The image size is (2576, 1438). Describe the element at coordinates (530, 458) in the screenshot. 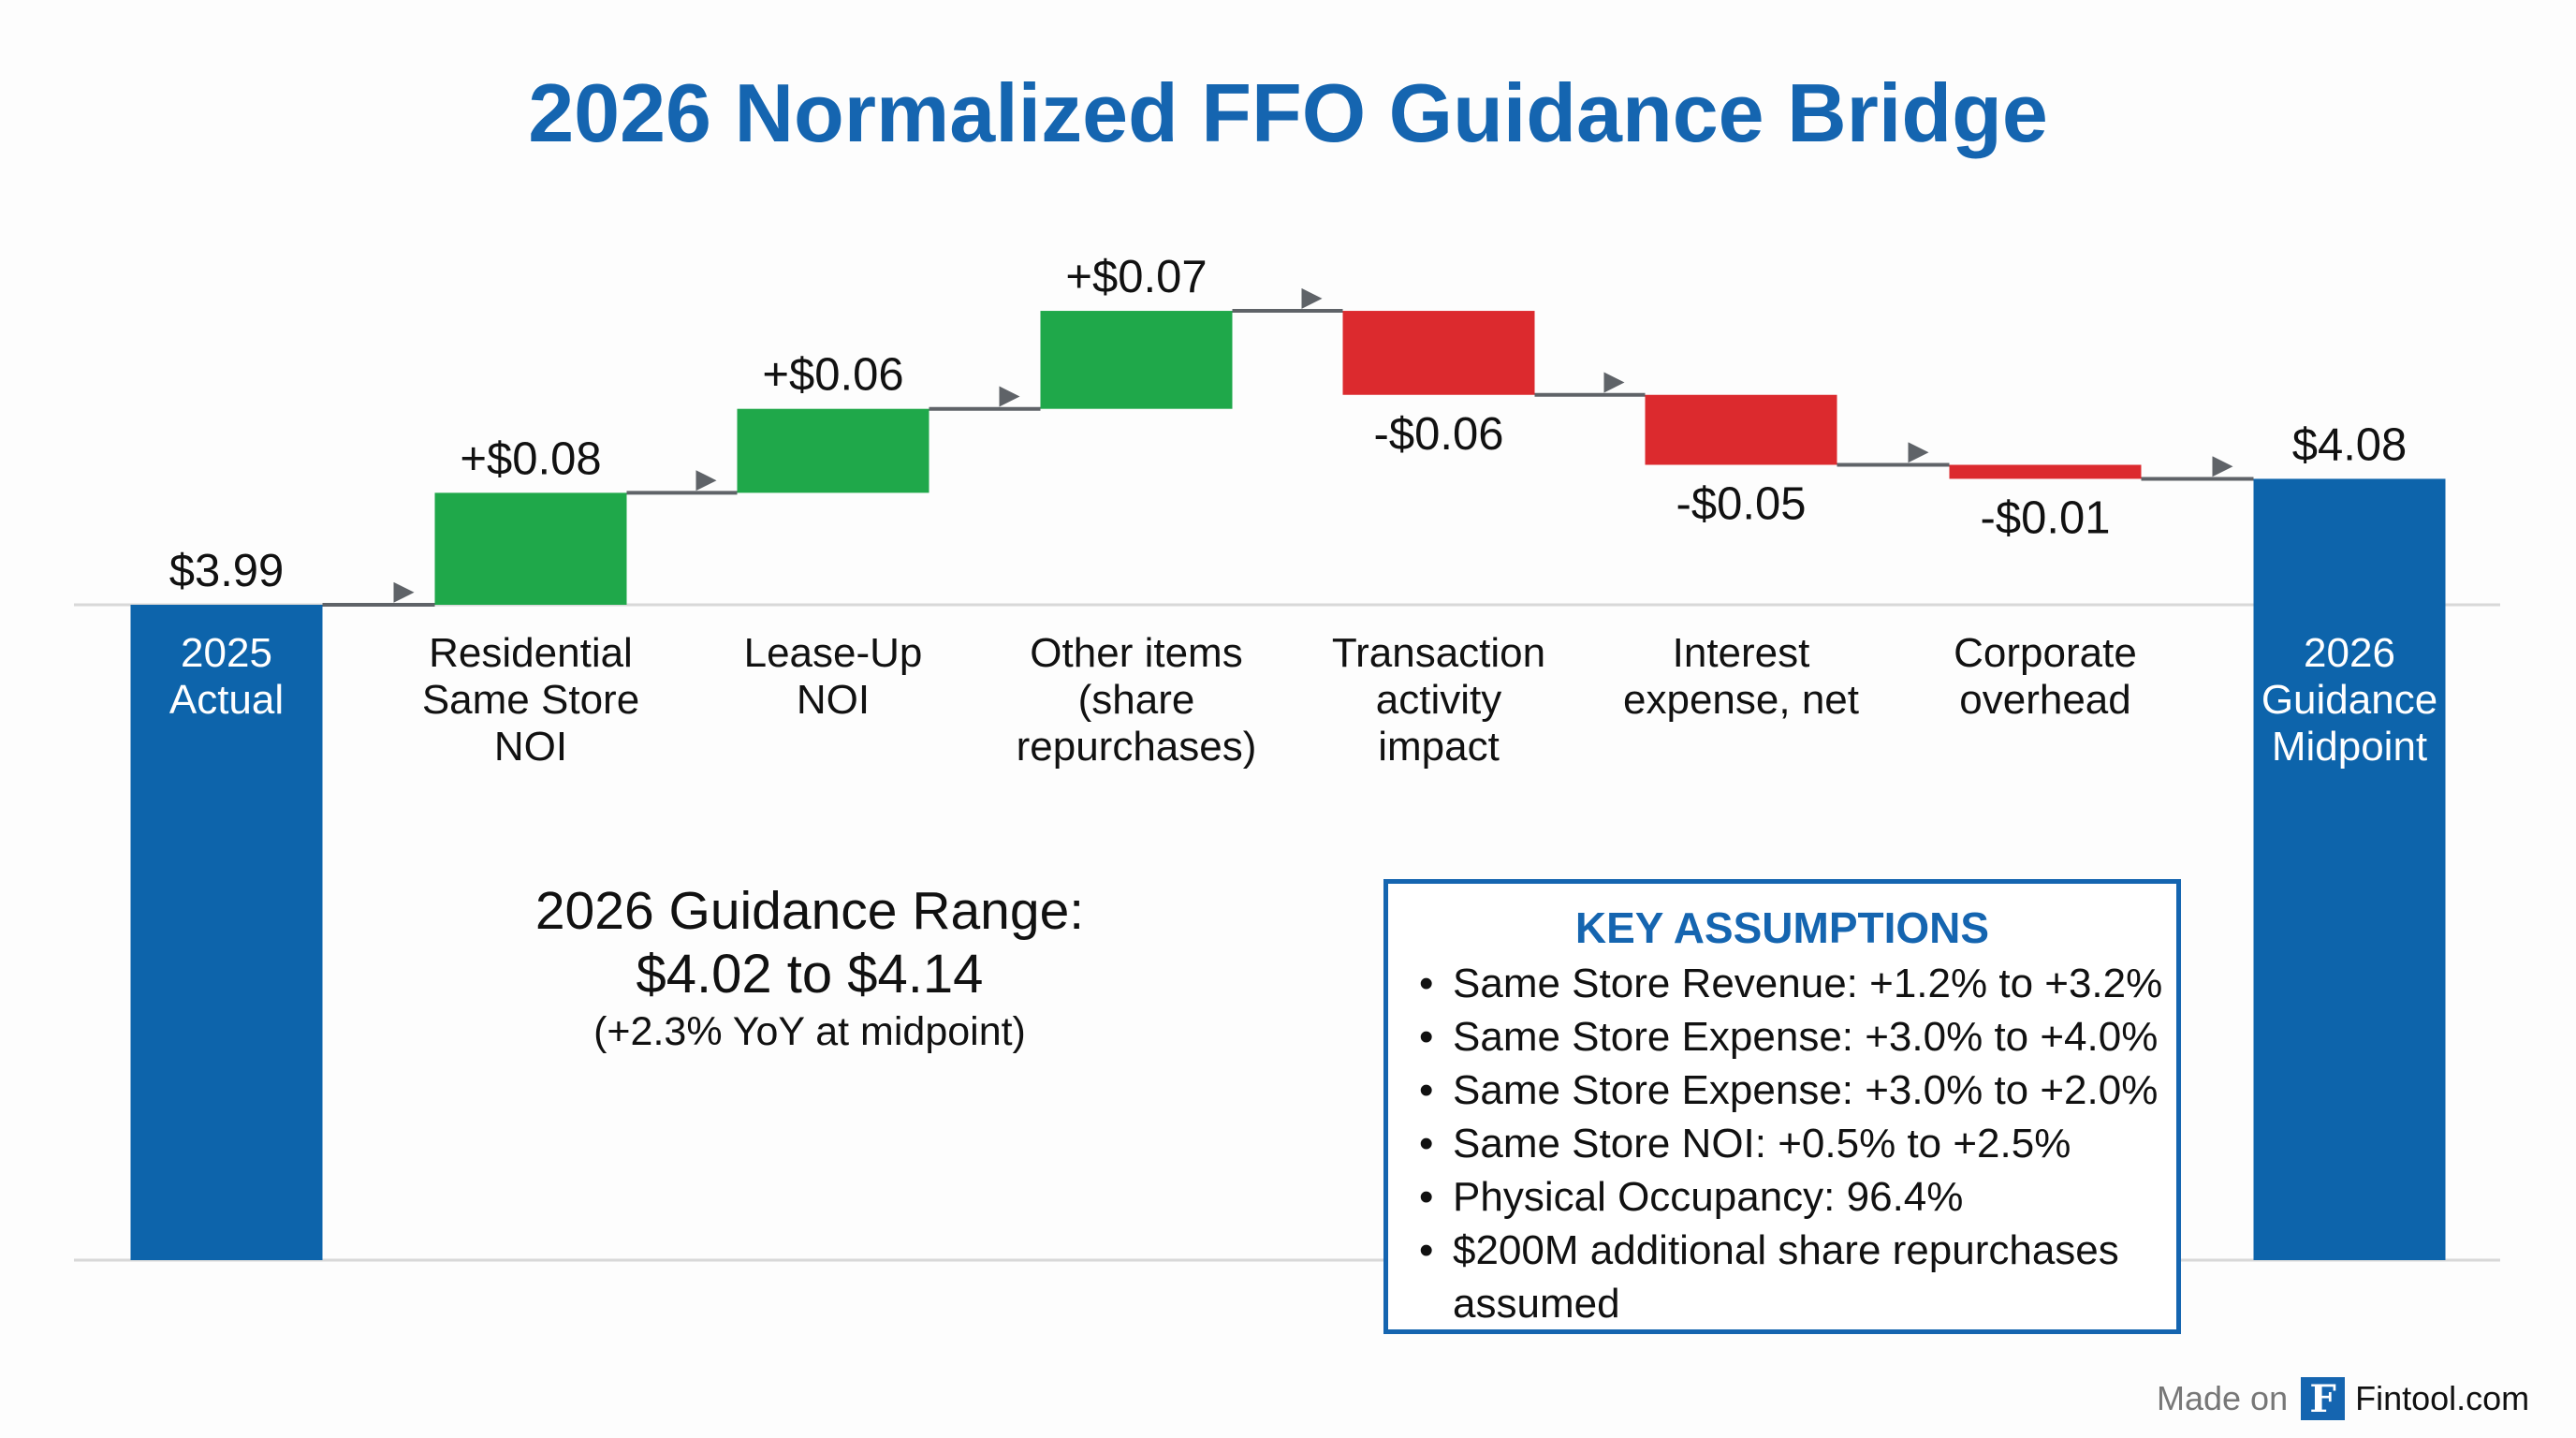

I see `value-label: +$0.08` at that location.